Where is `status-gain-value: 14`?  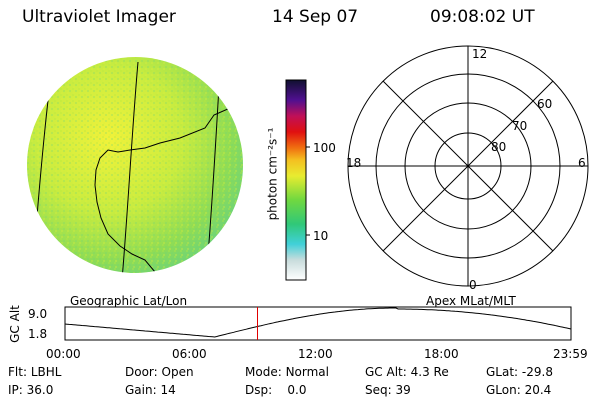
status-gain-value: 14 is located at coordinates (168, 390).